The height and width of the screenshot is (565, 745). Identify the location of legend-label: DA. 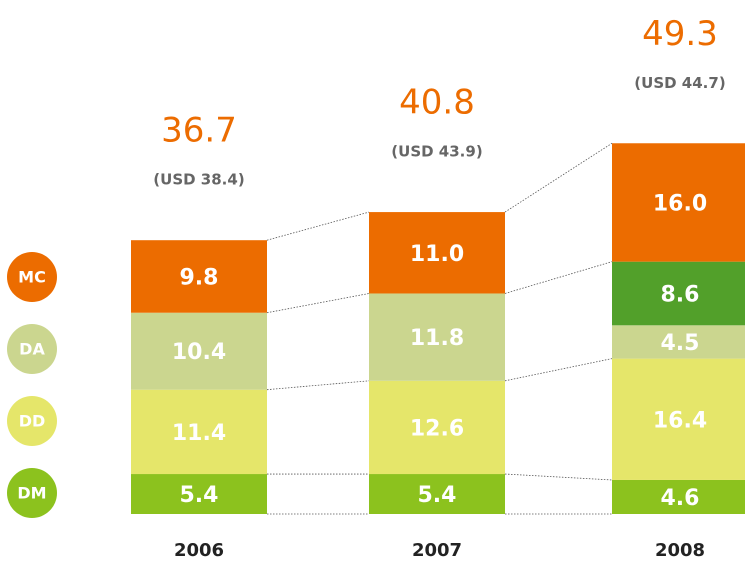
(32, 349).